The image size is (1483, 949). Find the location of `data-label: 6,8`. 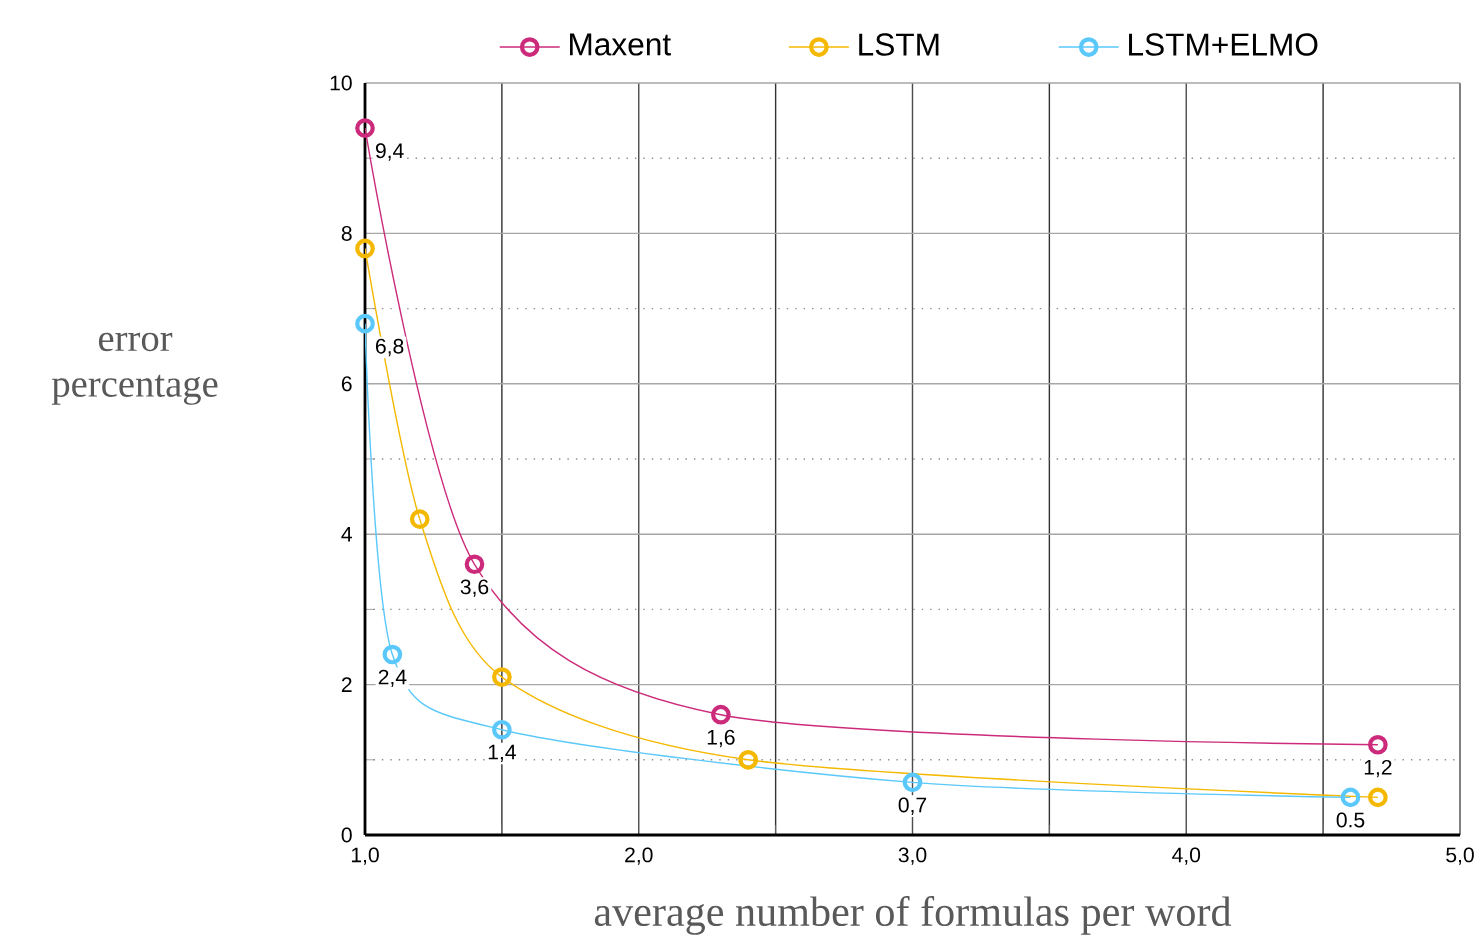

data-label: 6,8 is located at coordinates (389, 347).